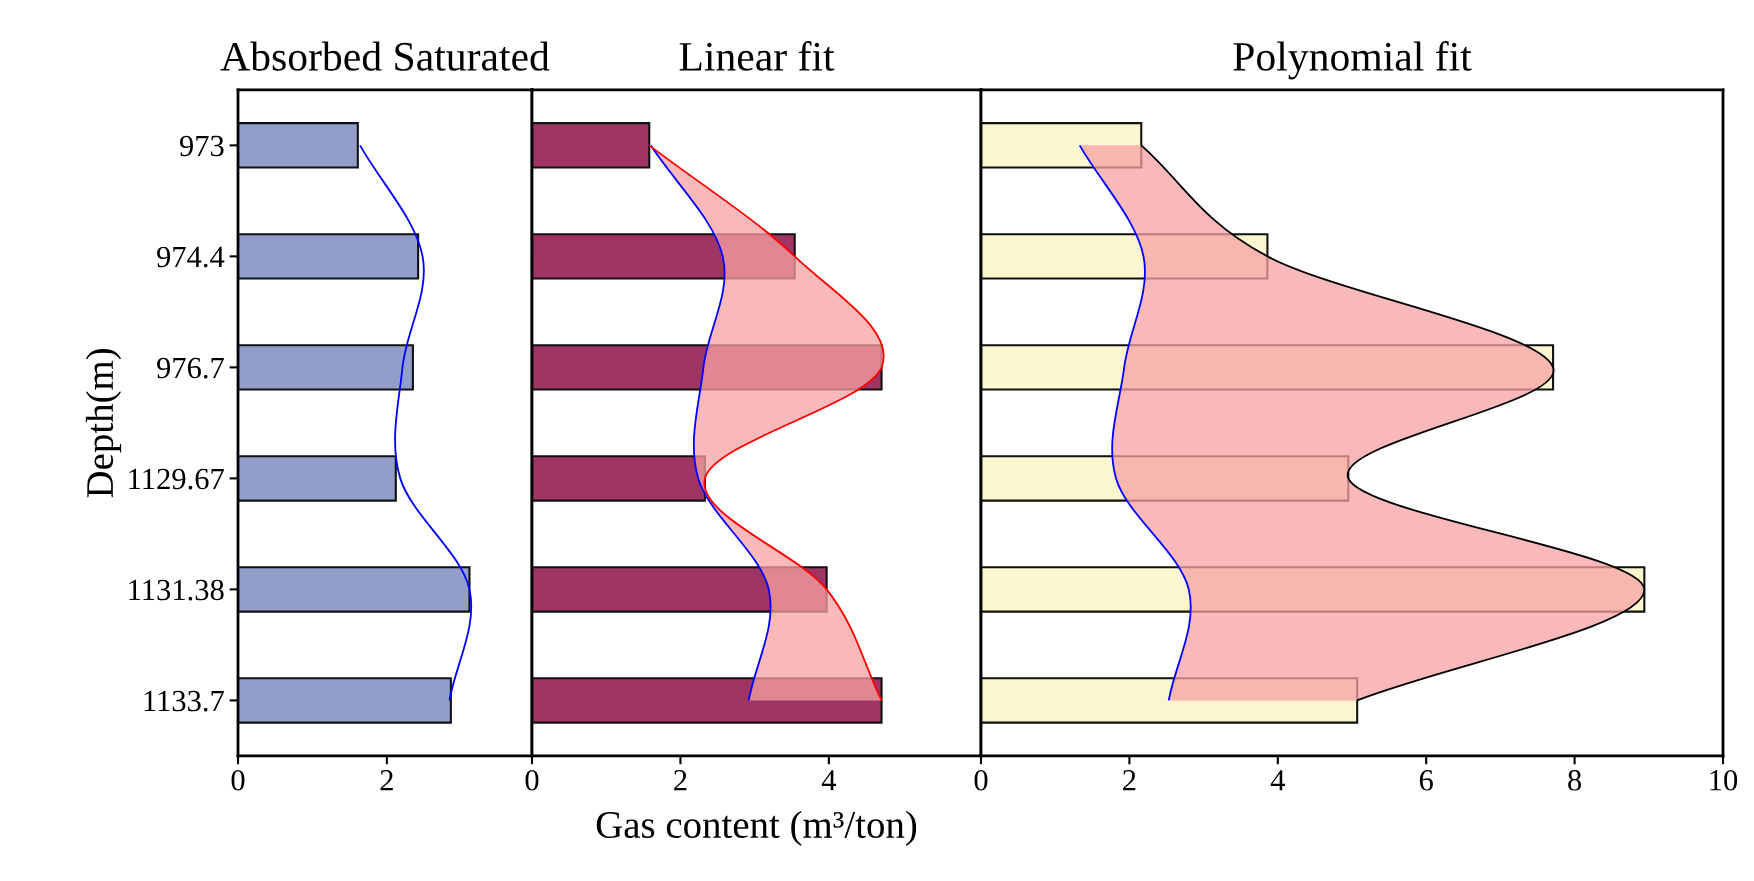  What do you see at coordinates (757, 56) in the screenshot?
I see `chart-title: Linear fit` at bounding box center [757, 56].